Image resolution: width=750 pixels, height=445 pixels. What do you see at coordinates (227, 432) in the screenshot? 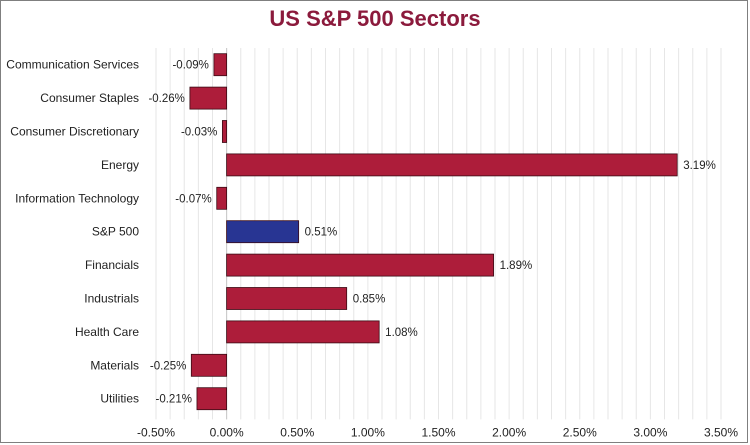
I see `x-tick-label: 0.00%` at bounding box center [227, 432].